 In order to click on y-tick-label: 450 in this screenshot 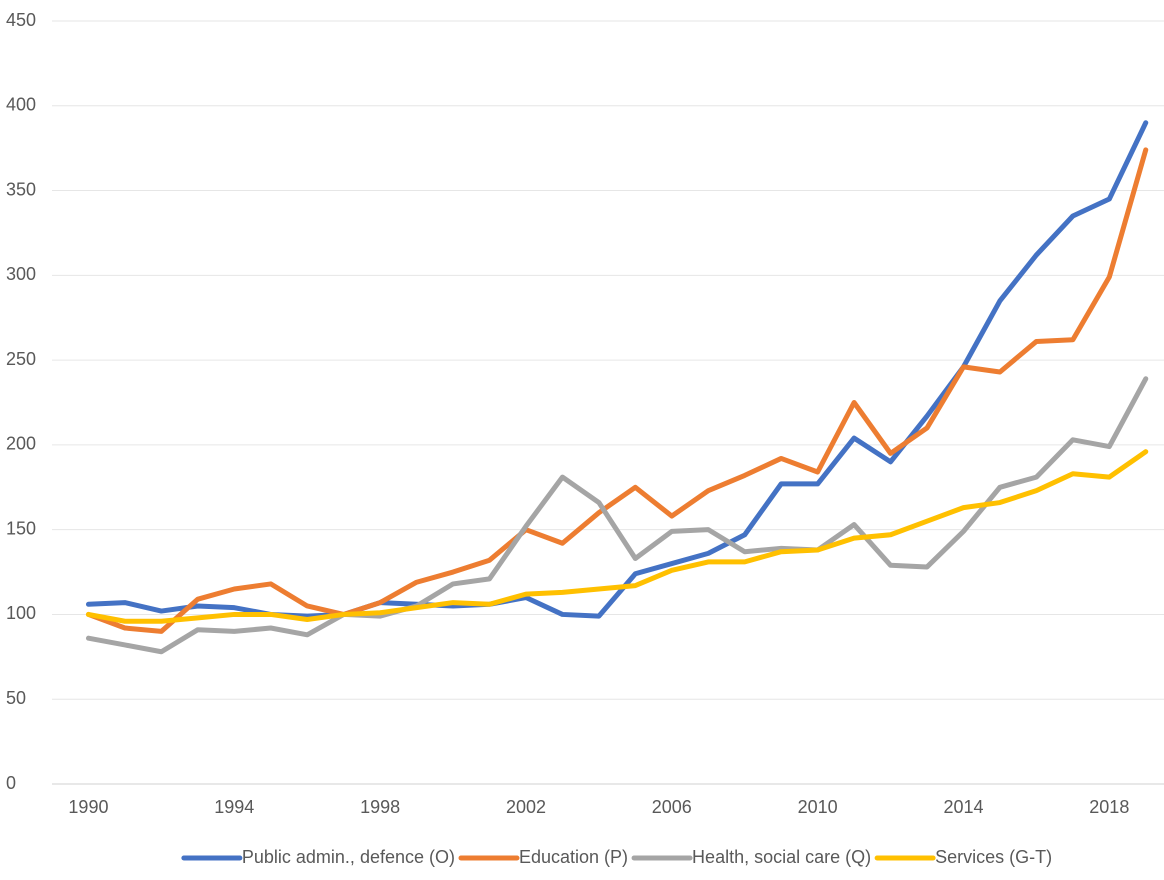, I will do `click(21, 20)`.